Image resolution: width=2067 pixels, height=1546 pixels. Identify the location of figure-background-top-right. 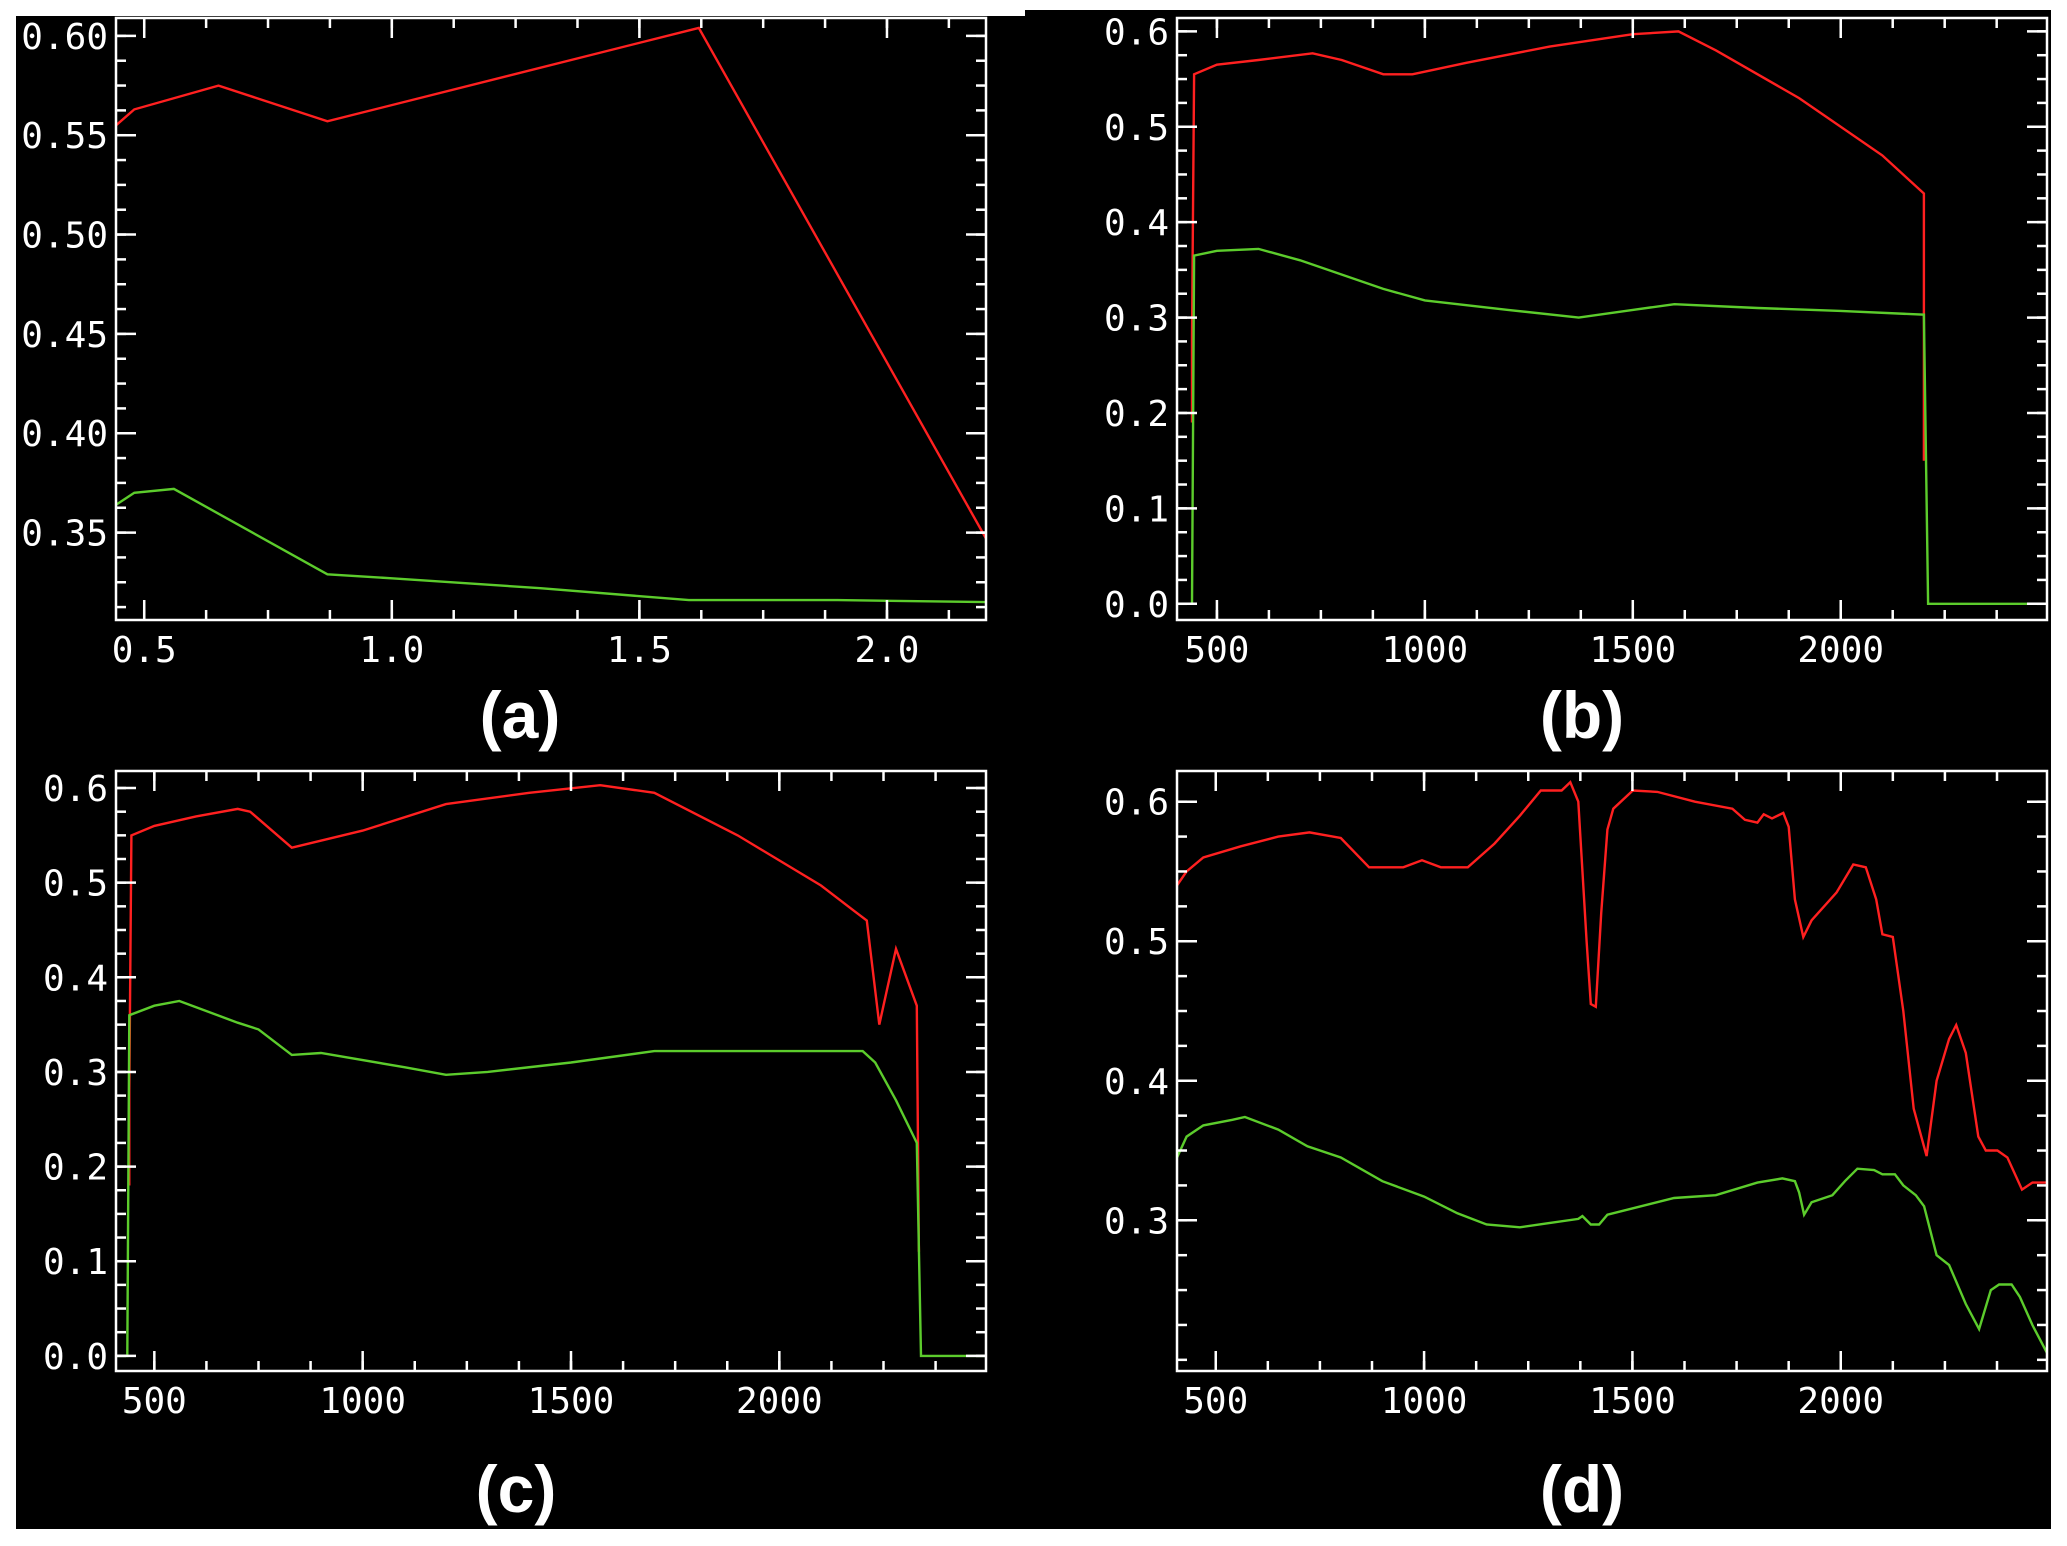
(1538, 15).